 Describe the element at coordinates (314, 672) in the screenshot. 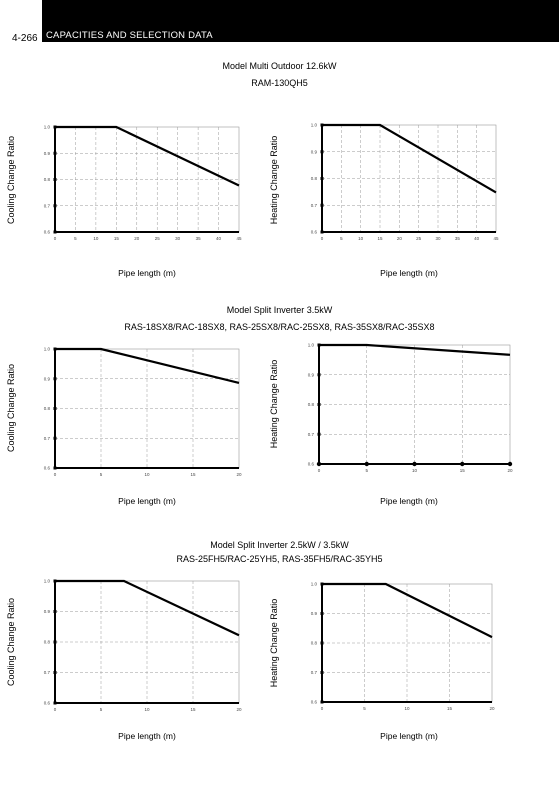

I see `chart-6-ytick-label: 0.7` at that location.